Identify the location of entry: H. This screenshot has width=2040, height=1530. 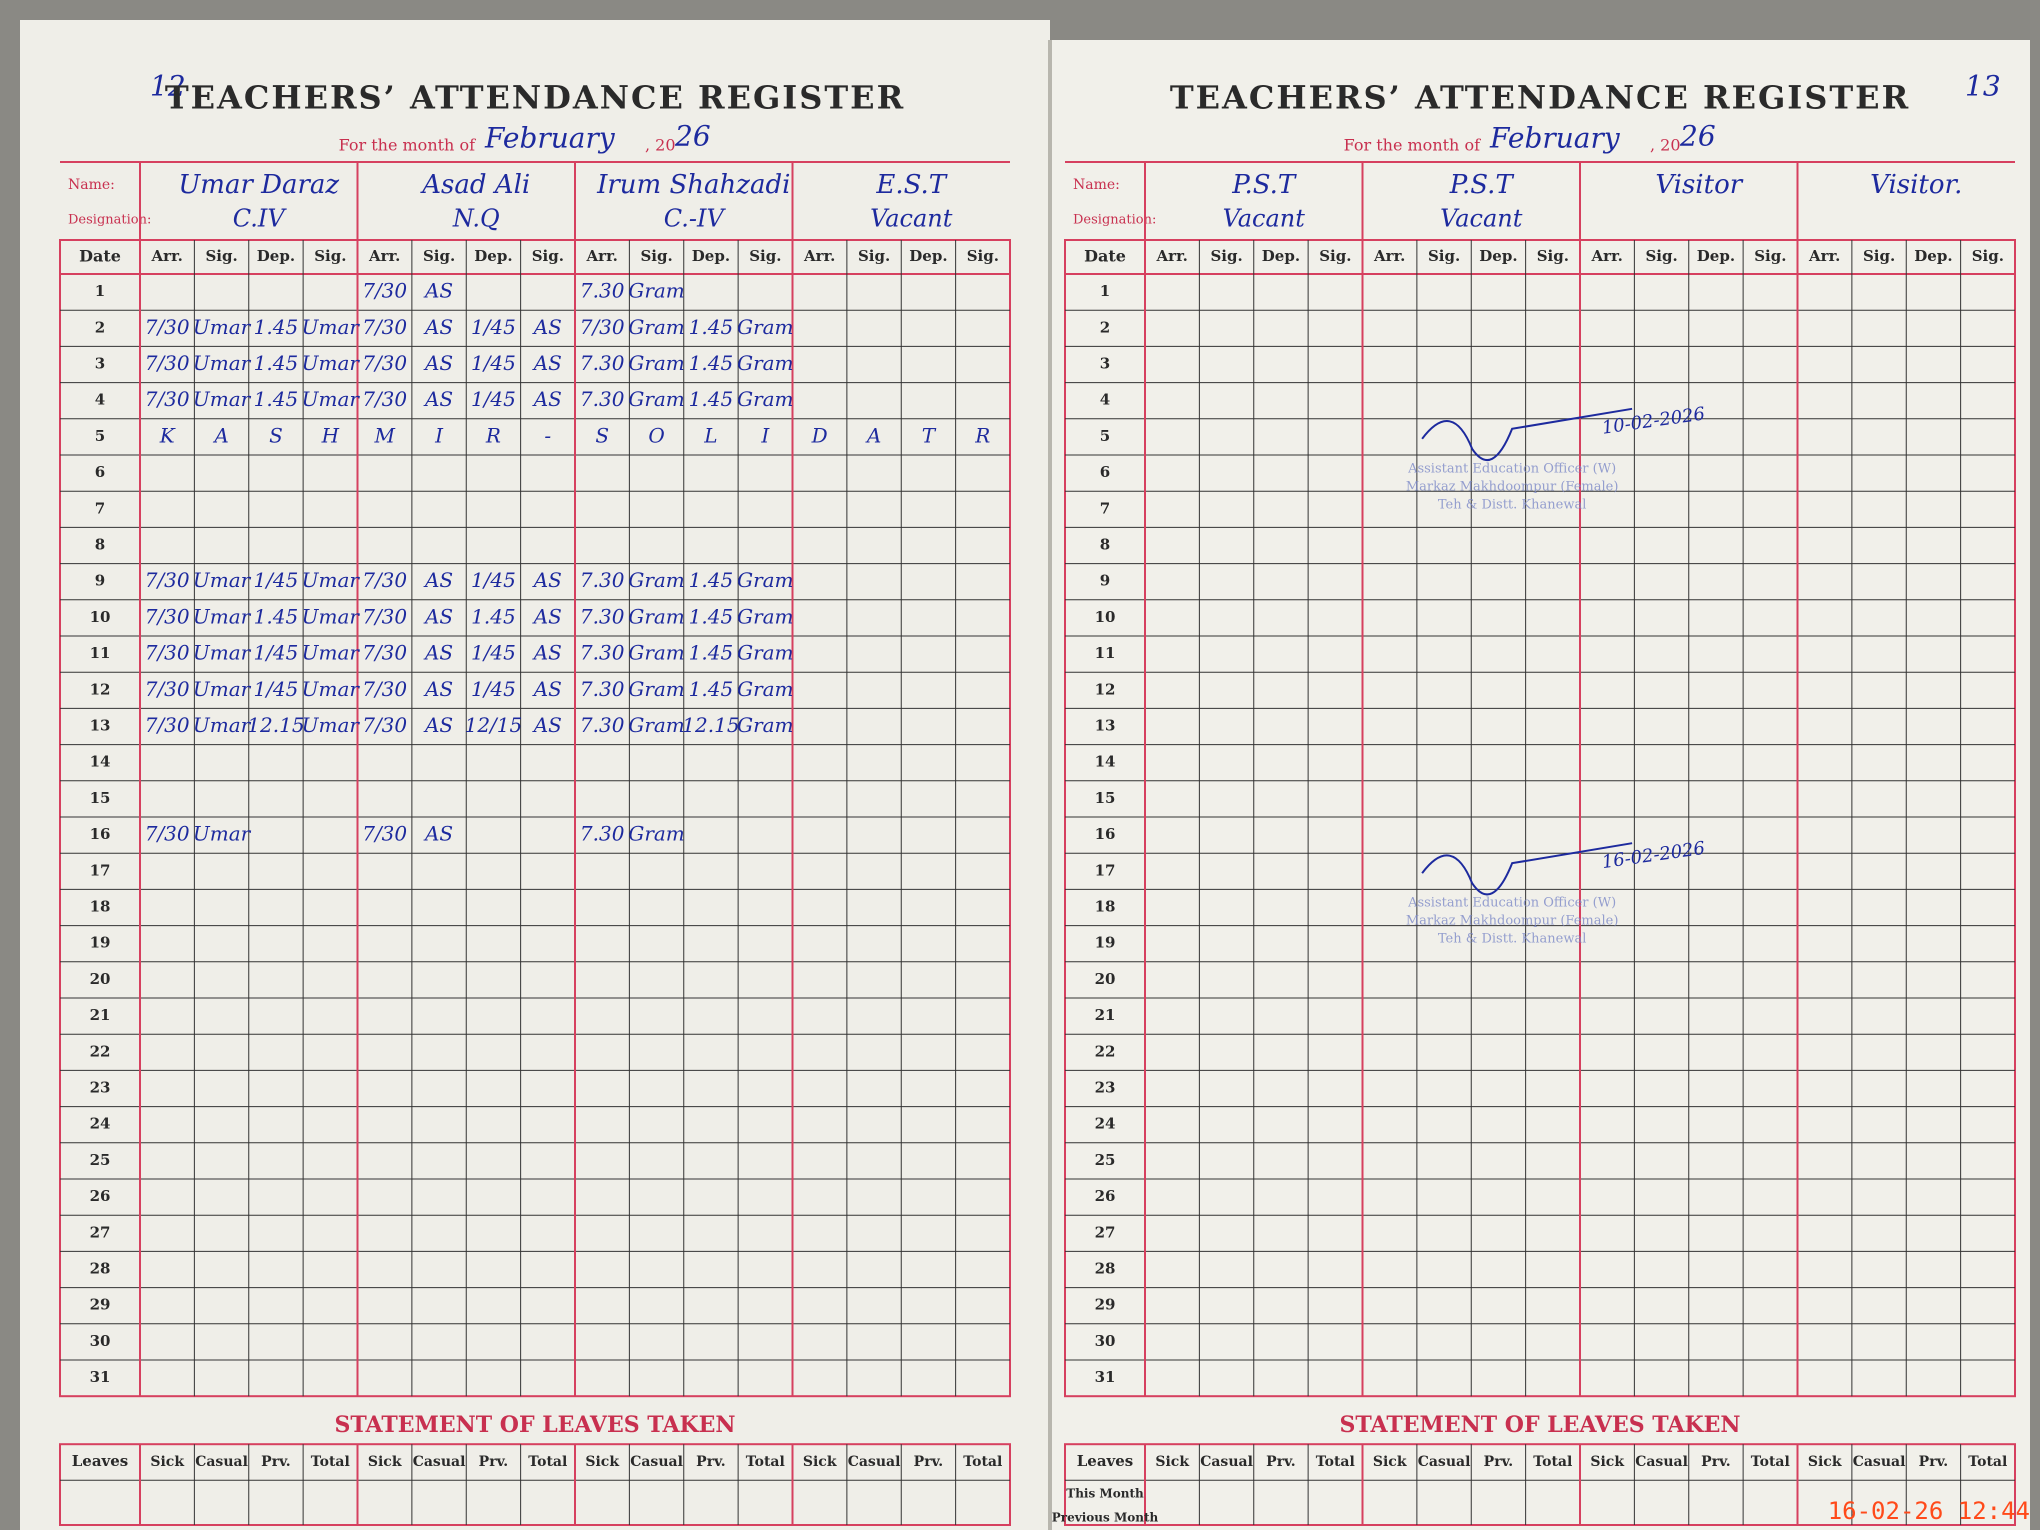
(330, 435).